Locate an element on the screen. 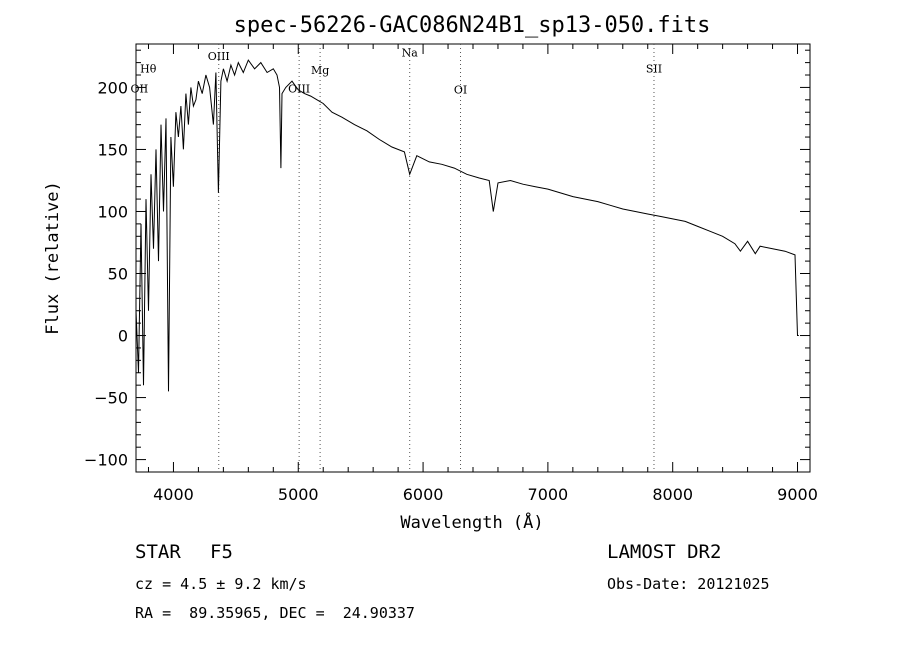 The width and height of the screenshot is (900, 650). y-tick-label: 150 is located at coordinates (112, 149).